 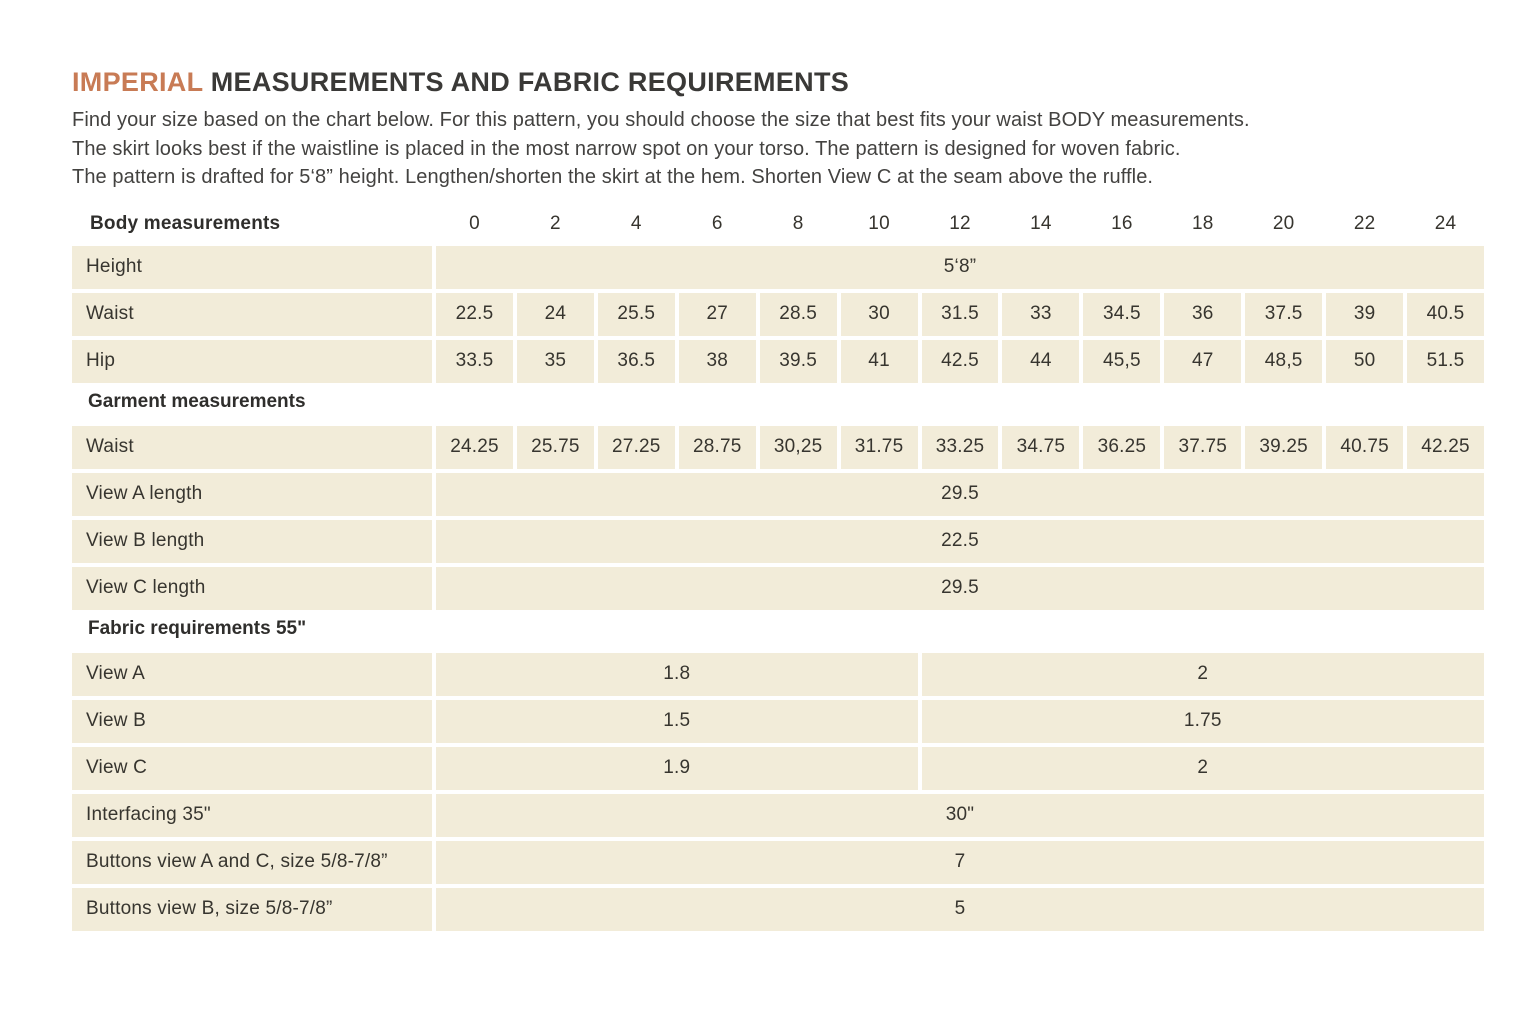 What do you see at coordinates (960, 447) in the screenshot?
I see `value-cell: 33.25` at bounding box center [960, 447].